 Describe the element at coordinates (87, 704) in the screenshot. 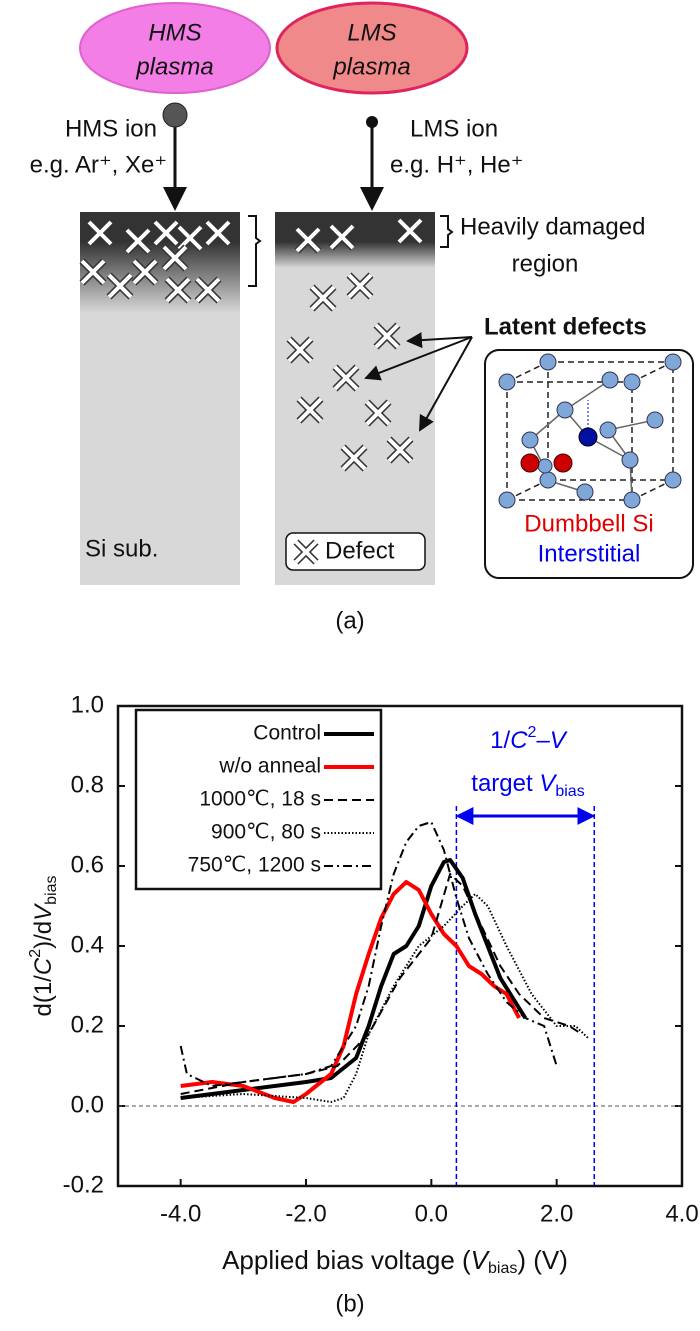

I see `y-tick-label: 1.0` at that location.